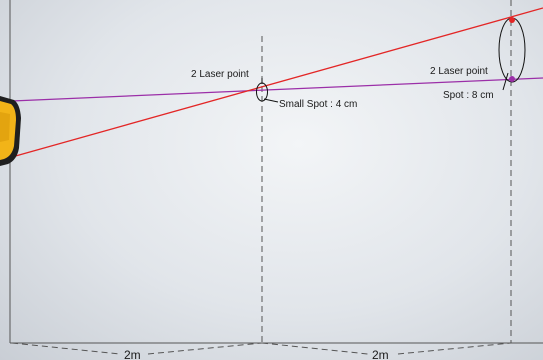 The height and width of the screenshot is (360, 543). Describe the element at coordinates (512, 20) in the screenshot. I see `far-red-point-marker` at that location.